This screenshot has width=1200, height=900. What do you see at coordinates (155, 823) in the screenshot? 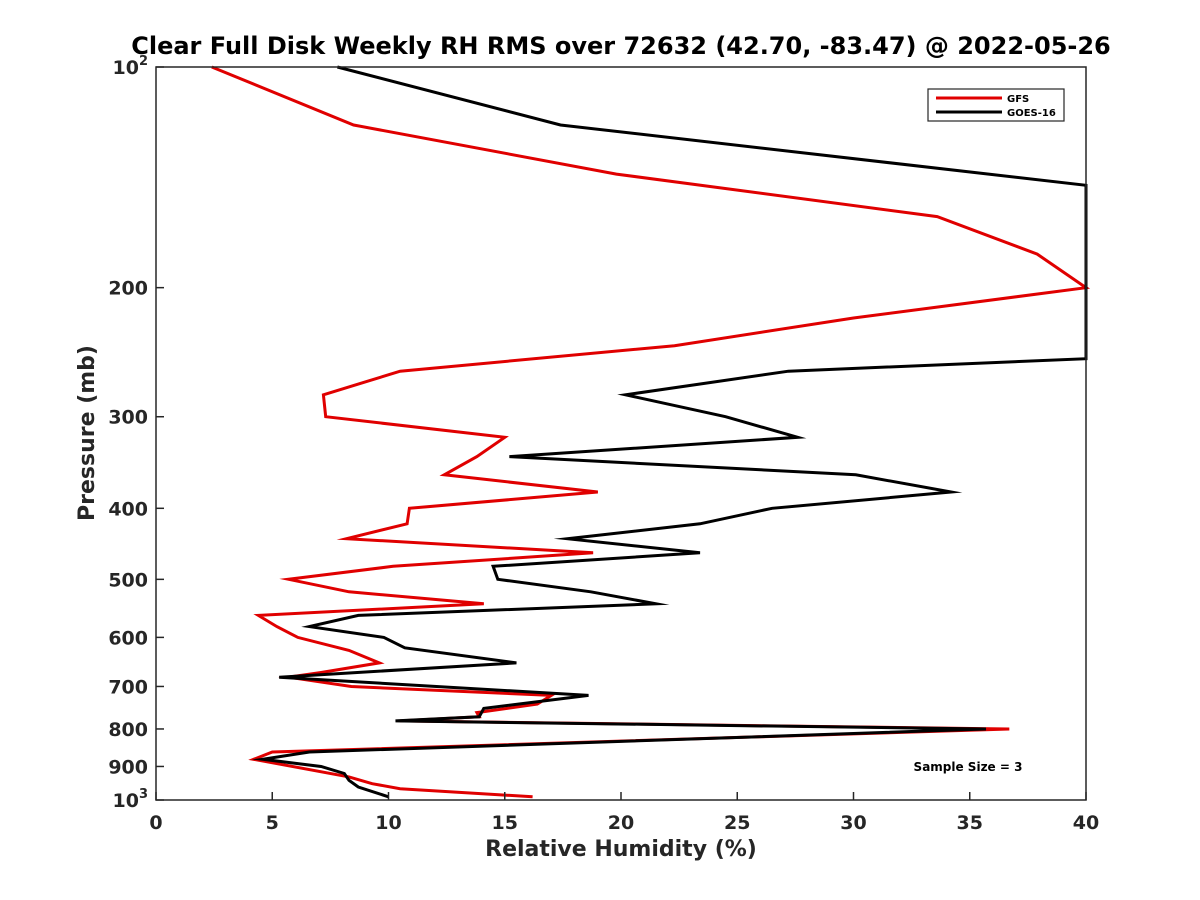
I see `x-tick-label: 0` at bounding box center [155, 823].